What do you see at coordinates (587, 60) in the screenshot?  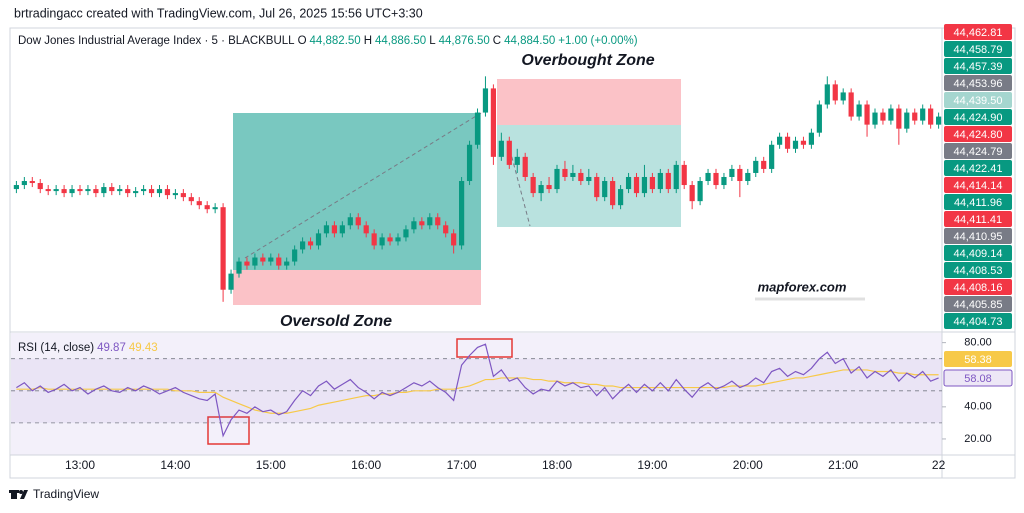 I see `overbought-label: Overbought Zone` at bounding box center [587, 60].